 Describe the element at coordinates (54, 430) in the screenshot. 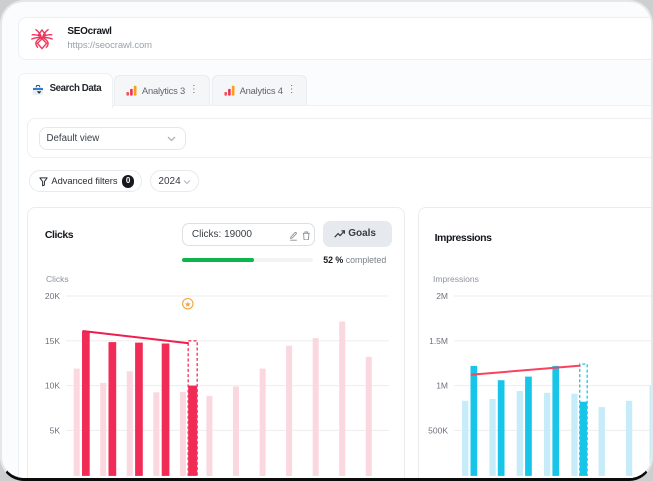

I see `svg-text: 5K` at that location.